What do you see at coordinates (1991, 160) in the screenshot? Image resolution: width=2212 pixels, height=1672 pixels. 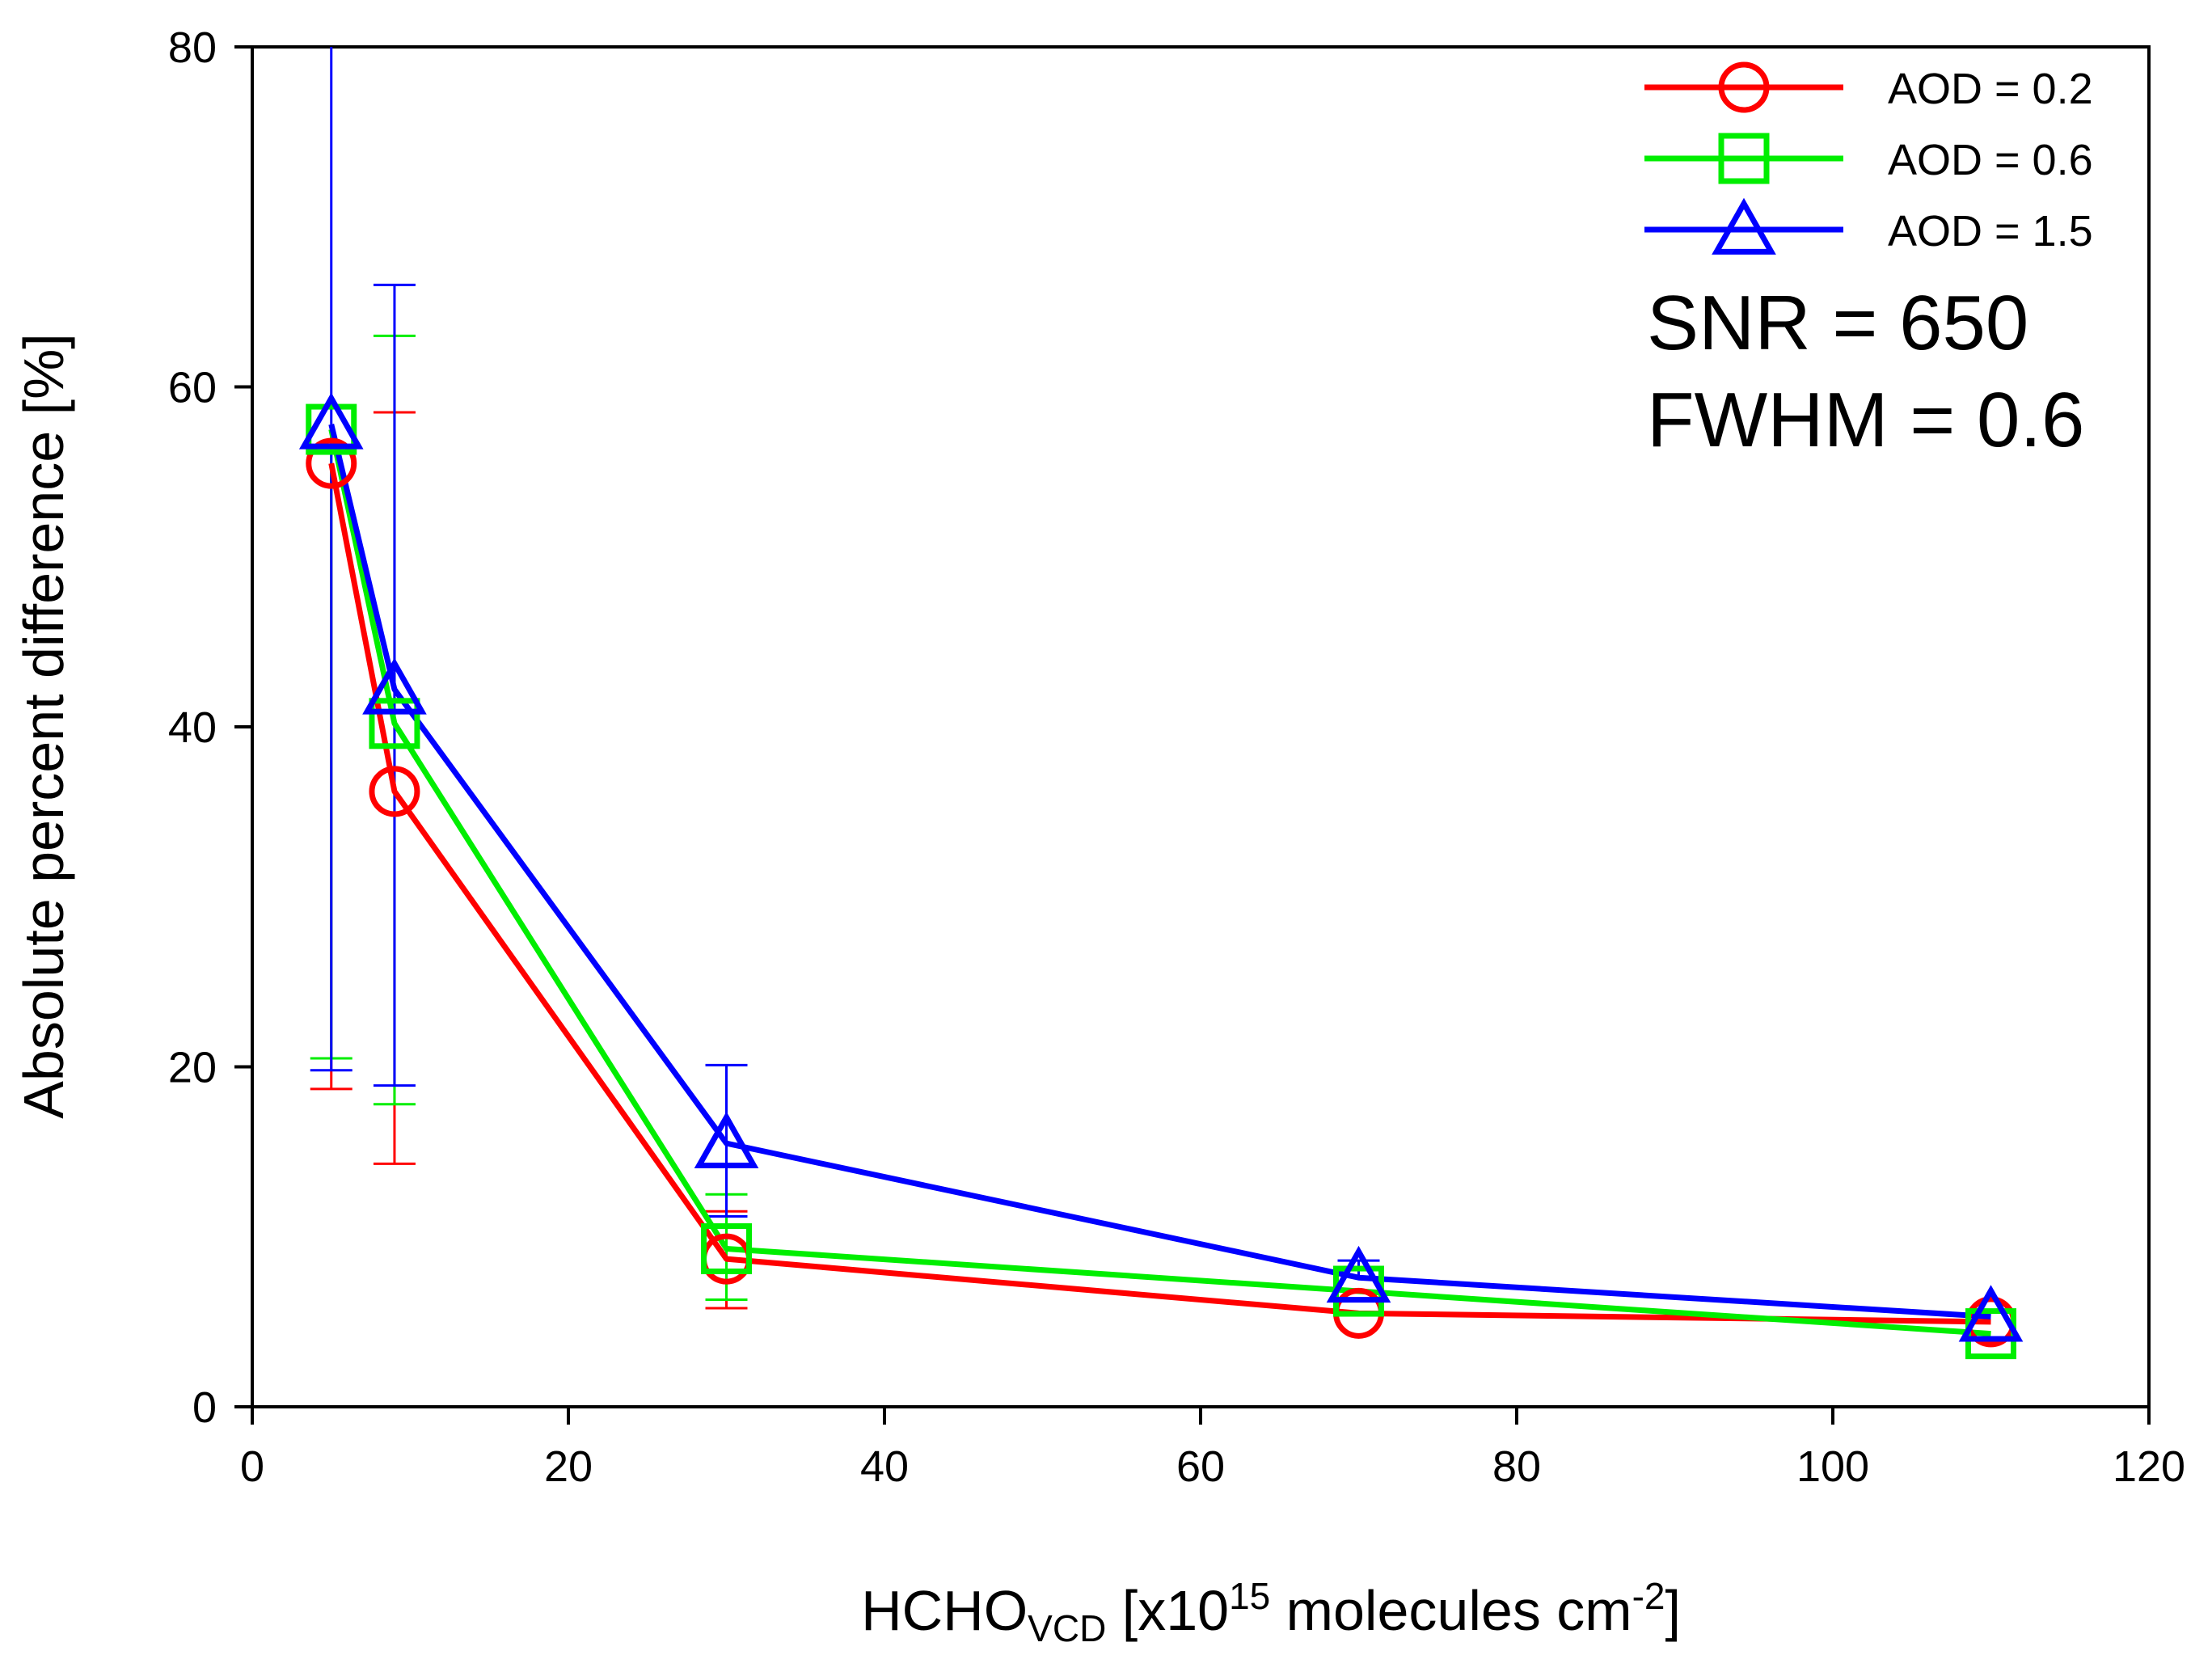 I see `legend-label: AOD = 0.6` at bounding box center [1991, 160].